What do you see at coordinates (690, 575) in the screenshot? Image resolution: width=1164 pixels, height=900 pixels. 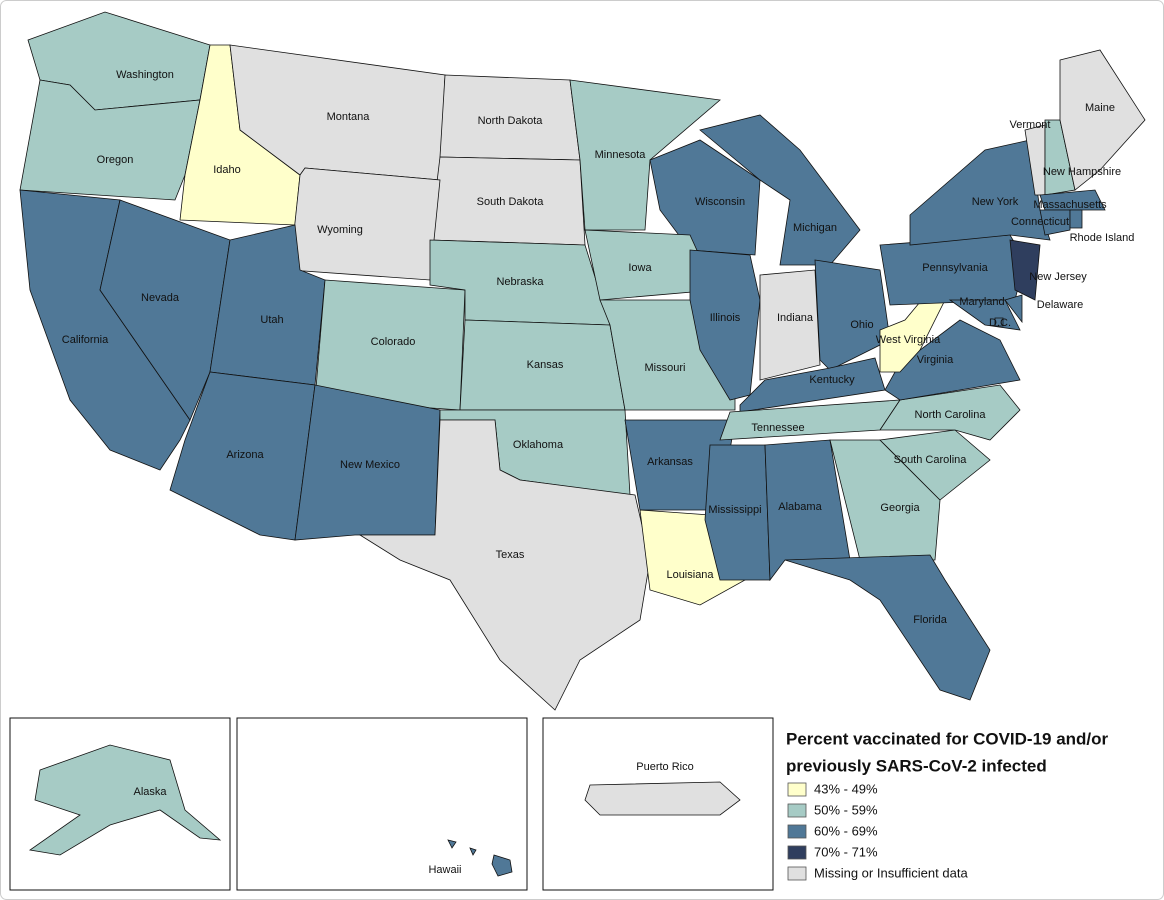 I see `state-label: Louisiana` at bounding box center [690, 575].